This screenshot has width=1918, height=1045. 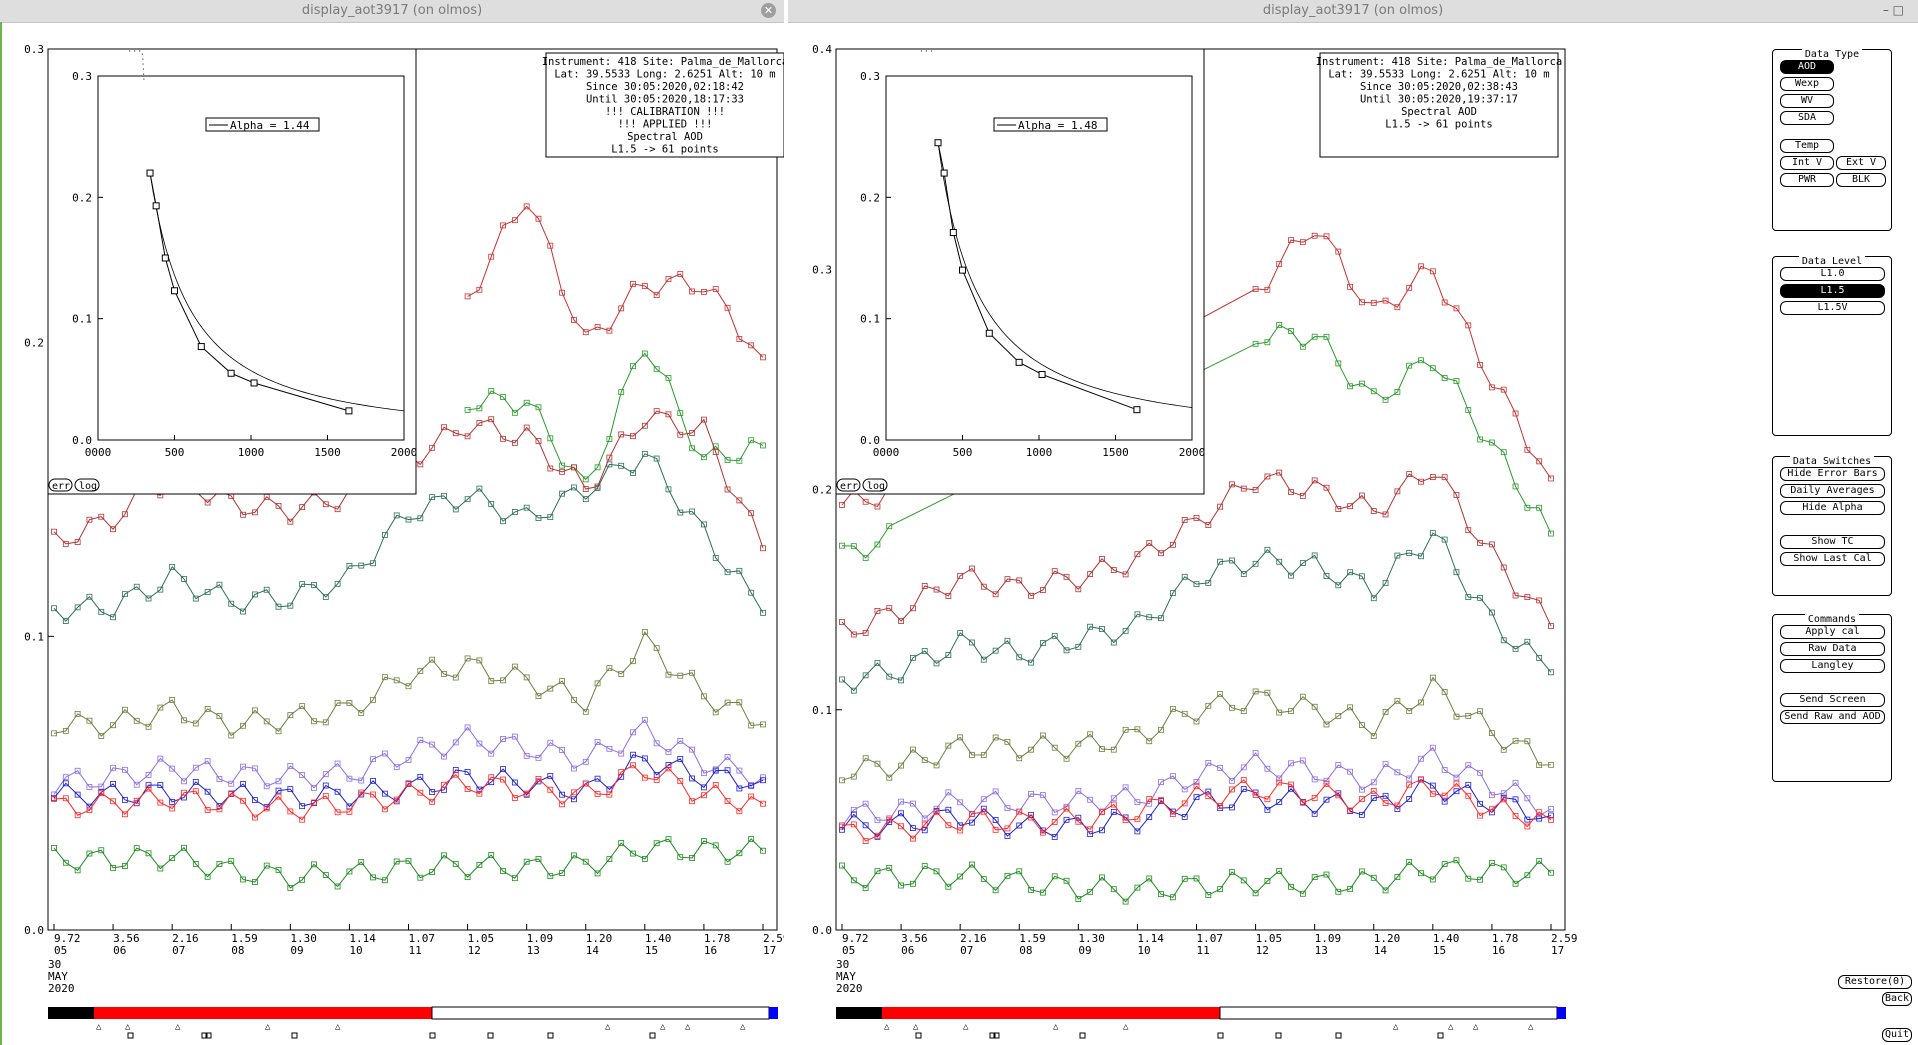 What do you see at coordinates (1832, 508) in the screenshot?
I see `hide-alpha-button: Hide Alpha` at bounding box center [1832, 508].